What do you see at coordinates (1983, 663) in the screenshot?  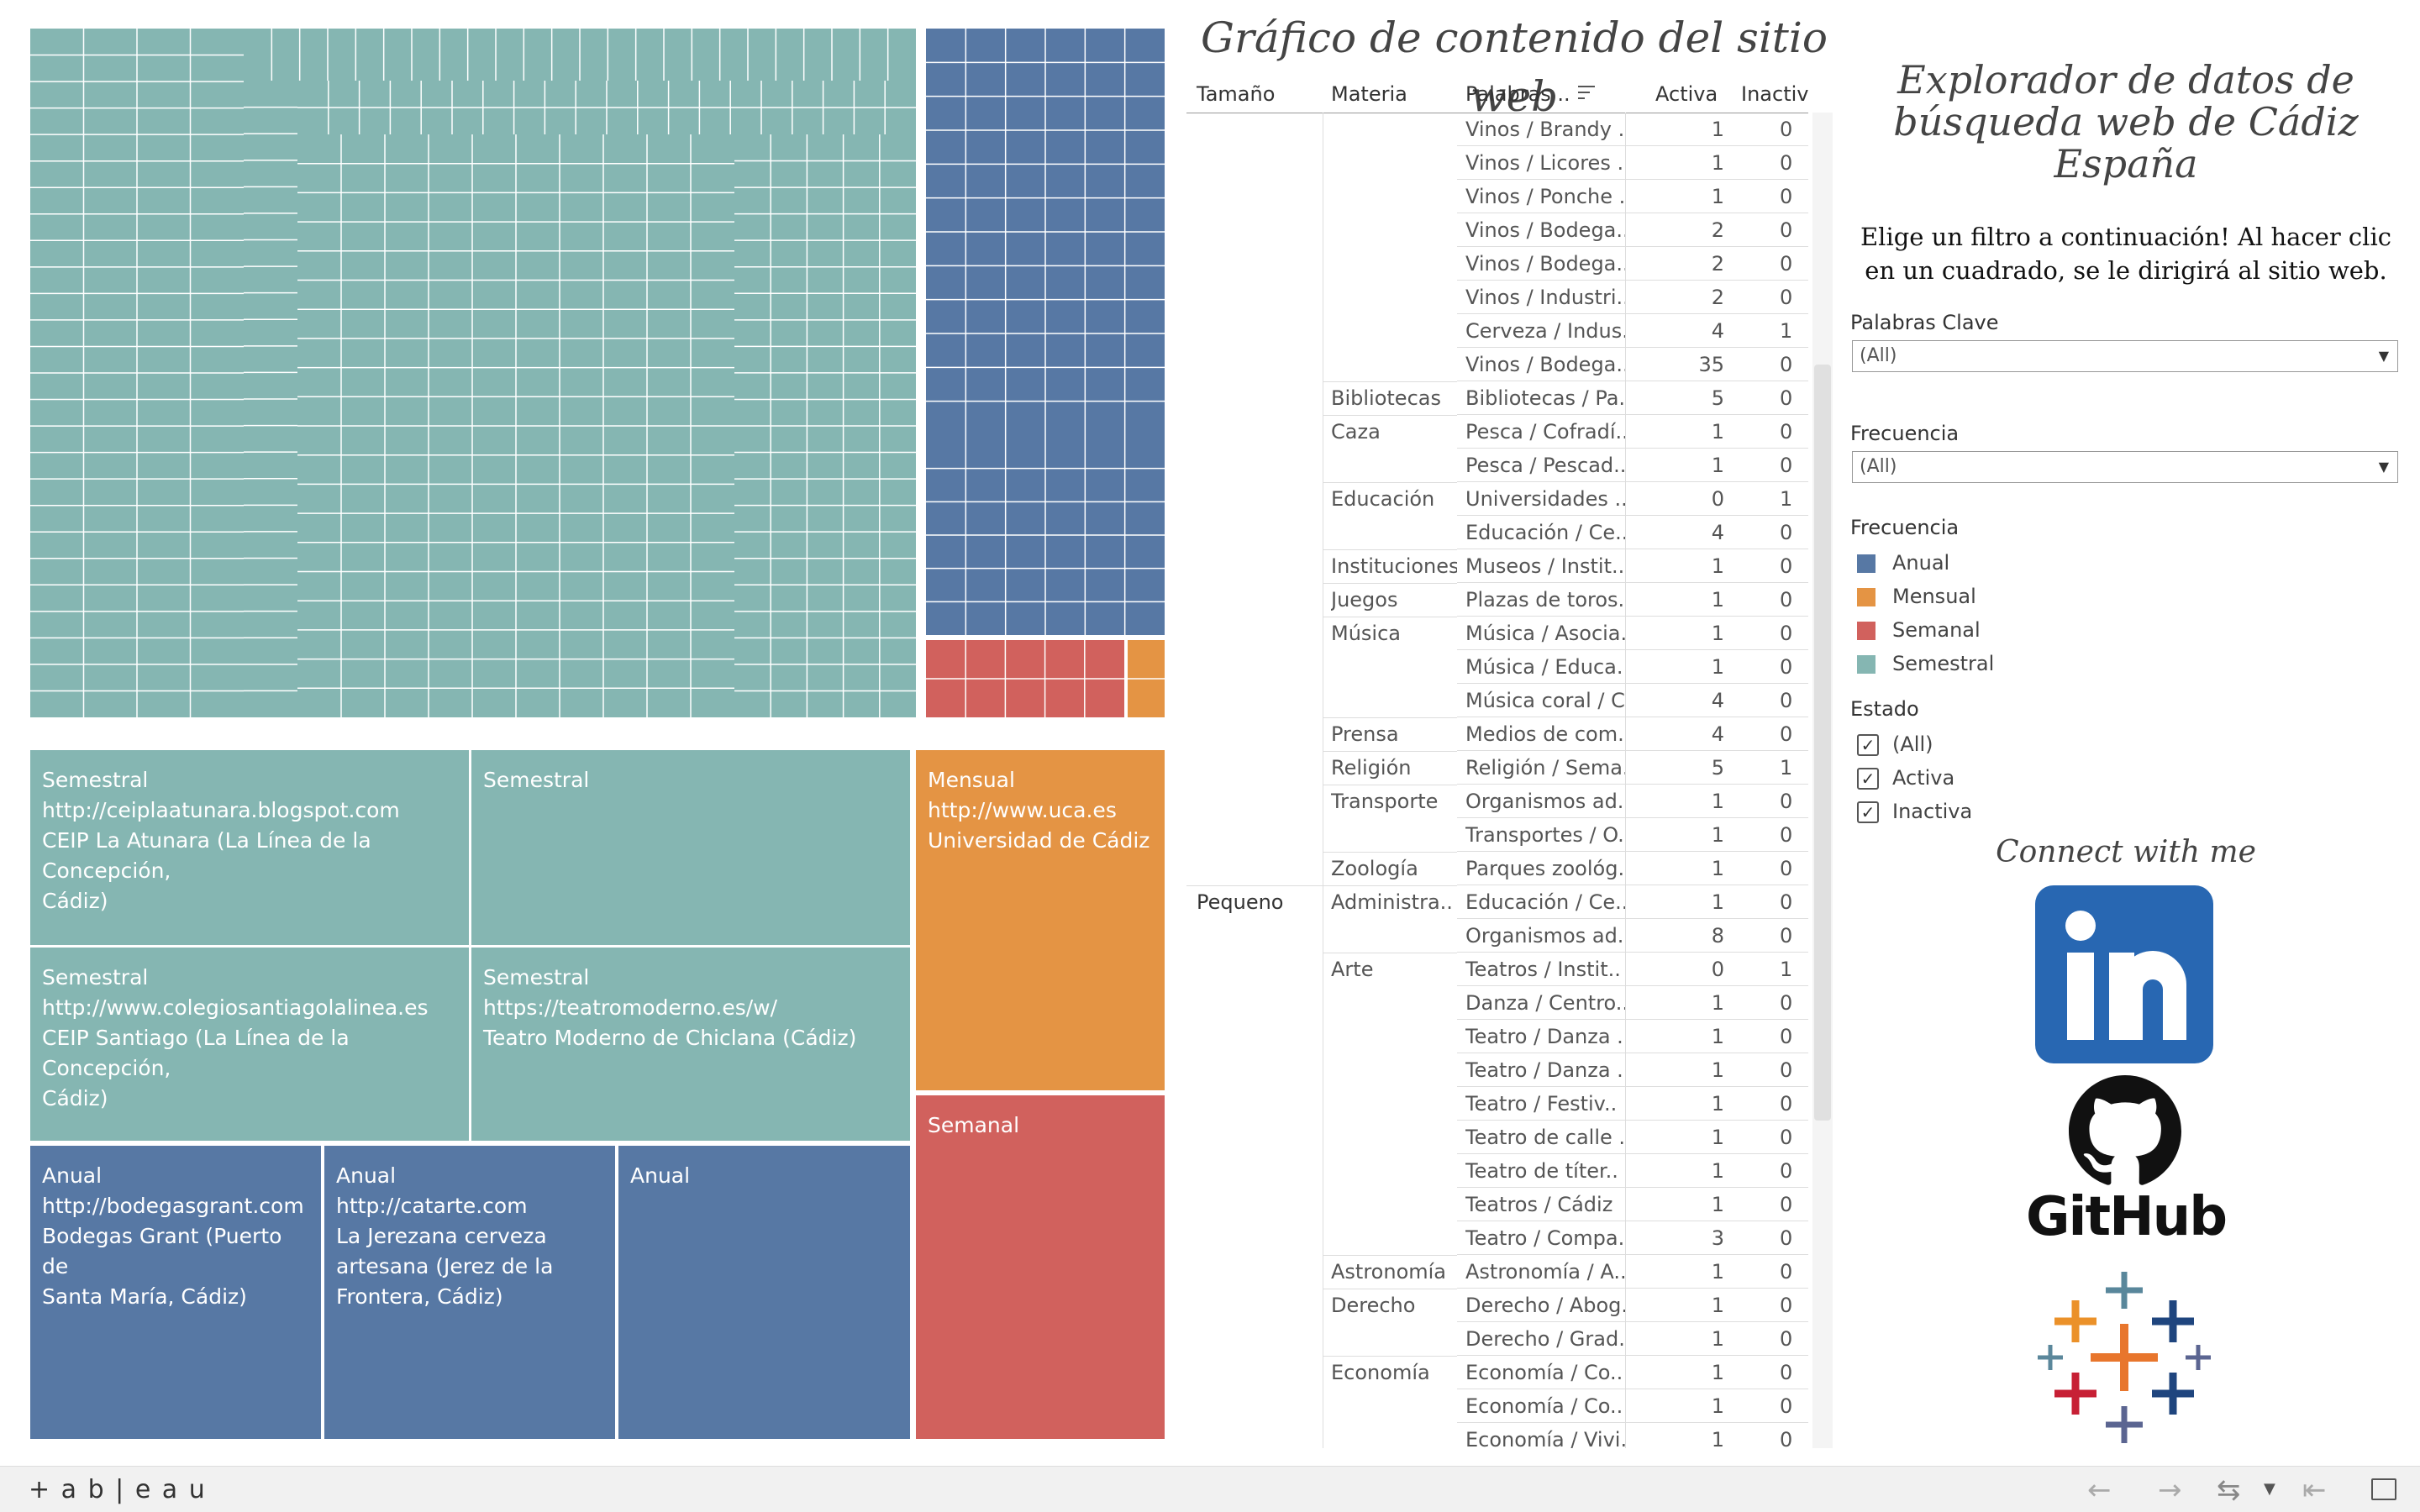 I see `legend-item: Semestral` at bounding box center [1983, 663].